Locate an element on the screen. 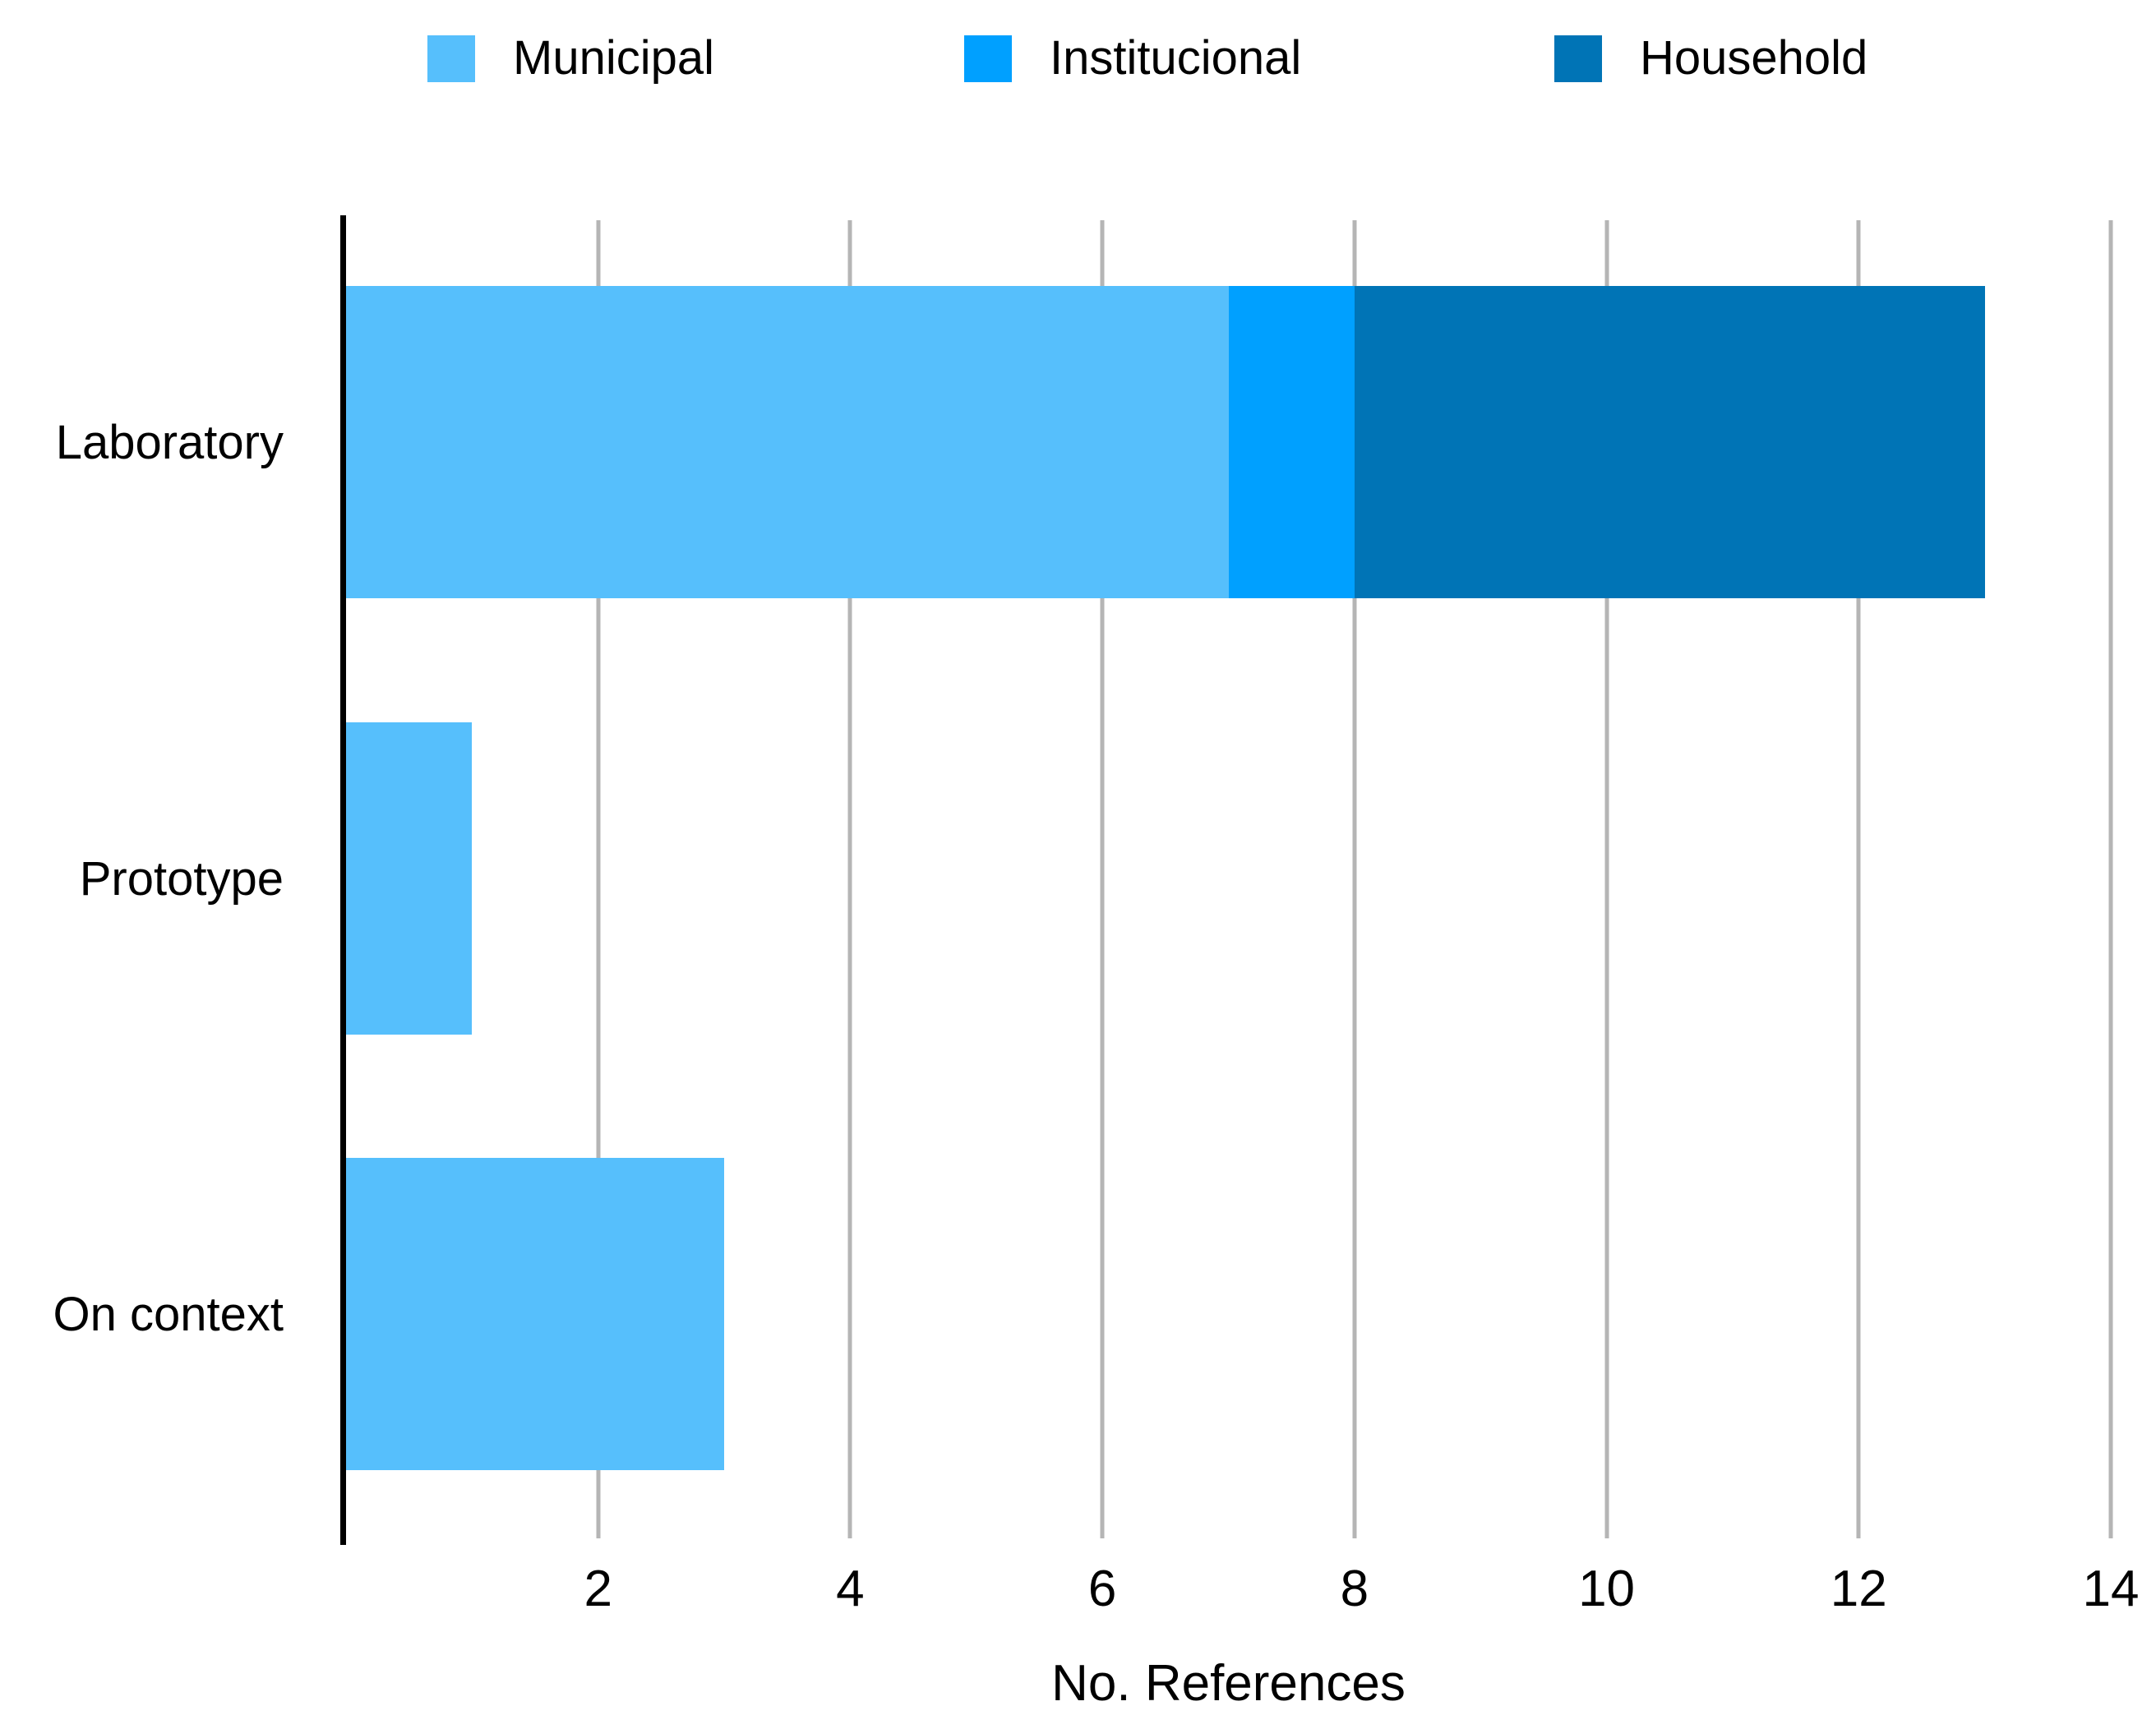 The width and height of the screenshot is (2156, 1729). bar-on-context is located at coordinates (536, 1314).